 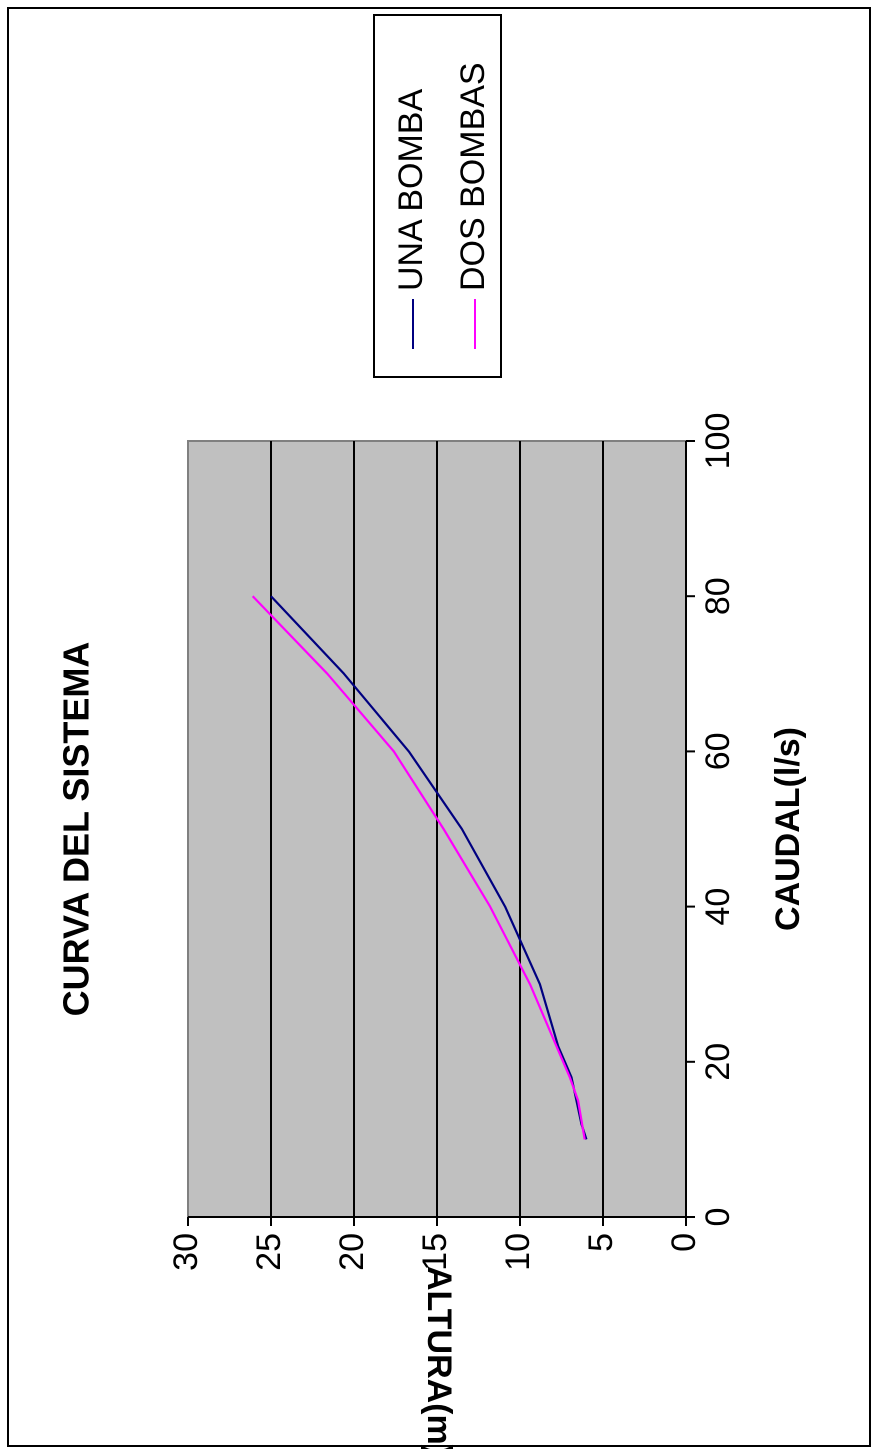 I want to click on y-tick-label-5: 5, so click(x=601, y=1242).